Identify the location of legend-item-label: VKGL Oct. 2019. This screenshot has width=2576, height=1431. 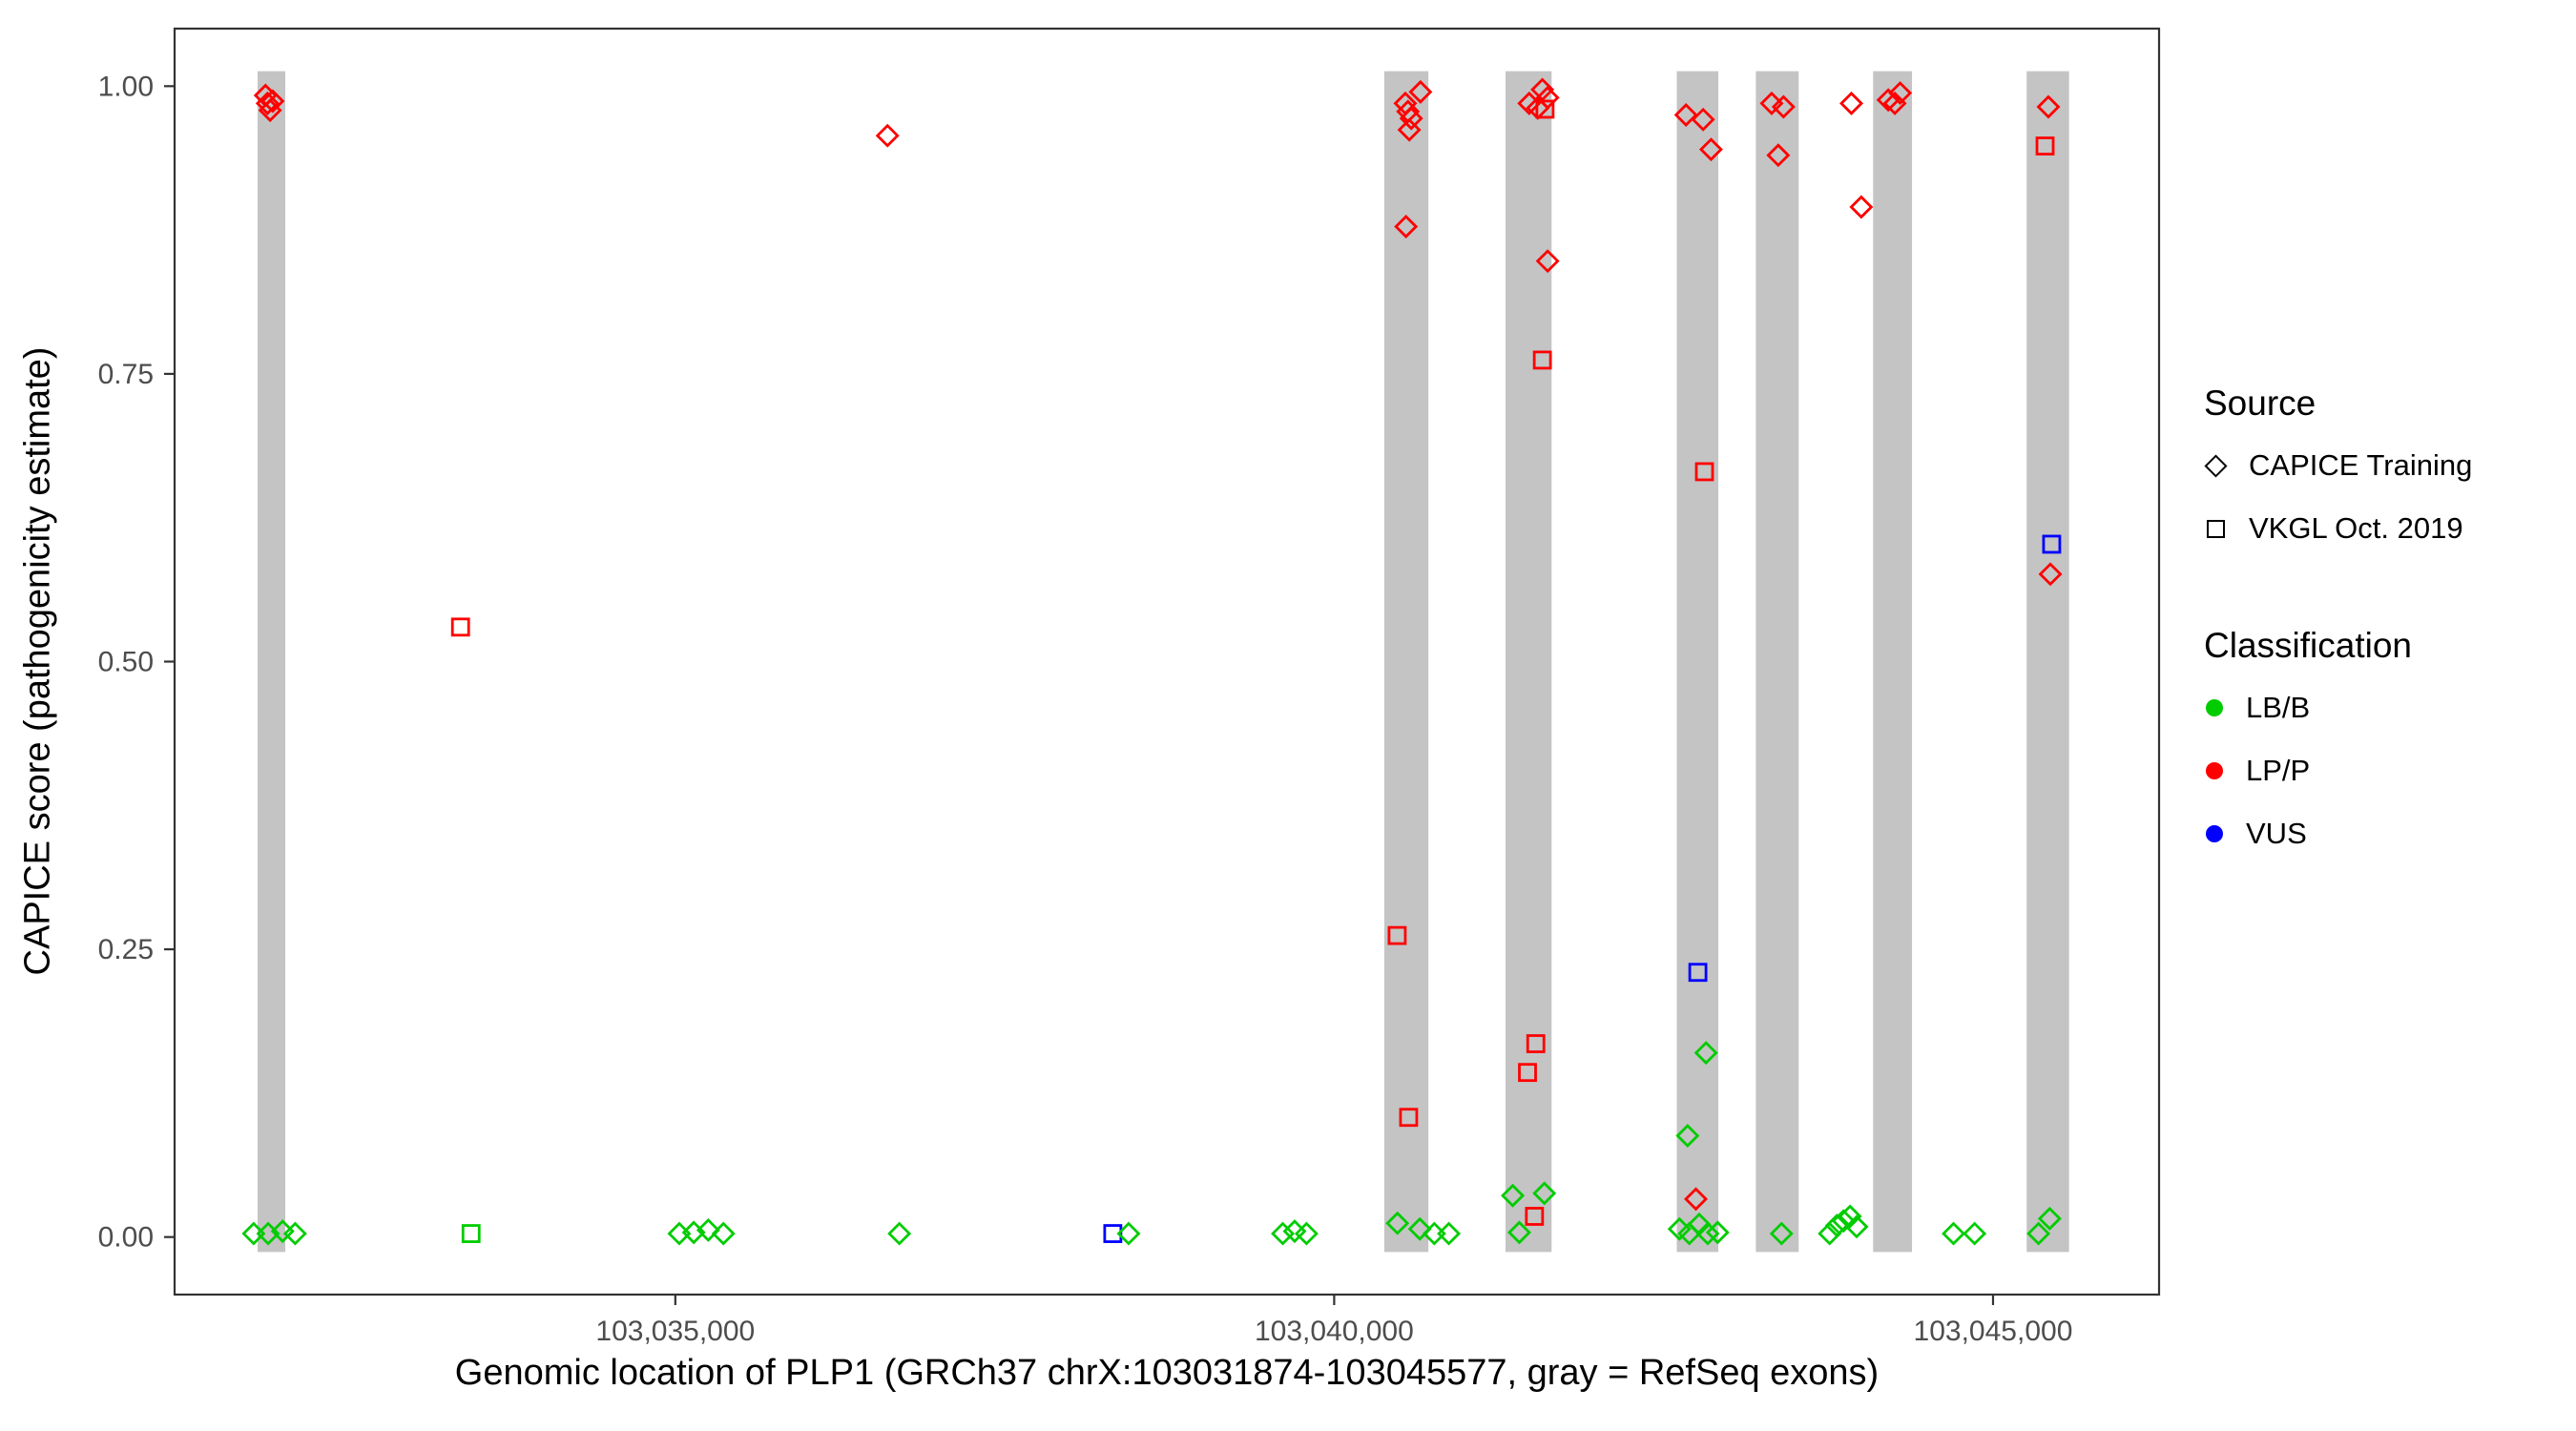
(2356, 528).